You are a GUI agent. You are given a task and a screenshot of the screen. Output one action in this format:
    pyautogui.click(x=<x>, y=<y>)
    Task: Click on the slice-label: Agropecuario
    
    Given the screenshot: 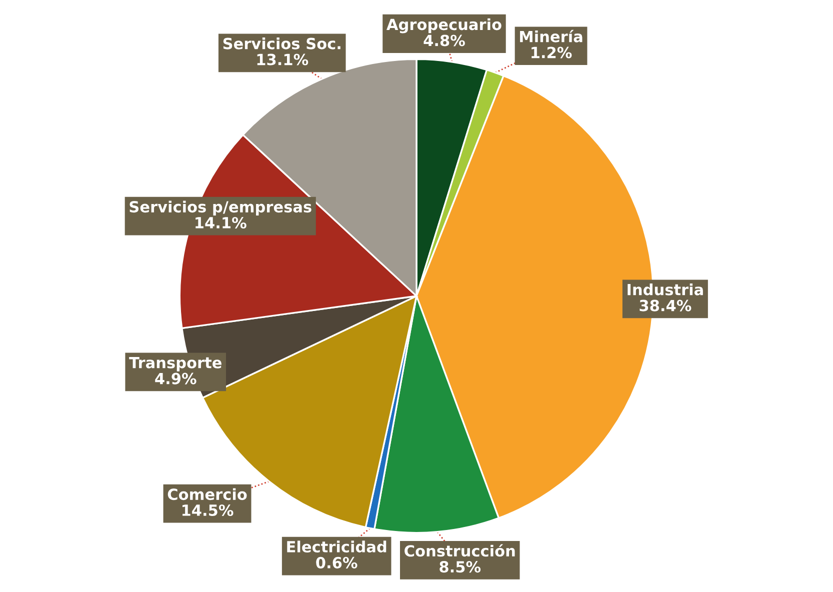 What is the action you would take?
    pyautogui.click(x=444, y=26)
    